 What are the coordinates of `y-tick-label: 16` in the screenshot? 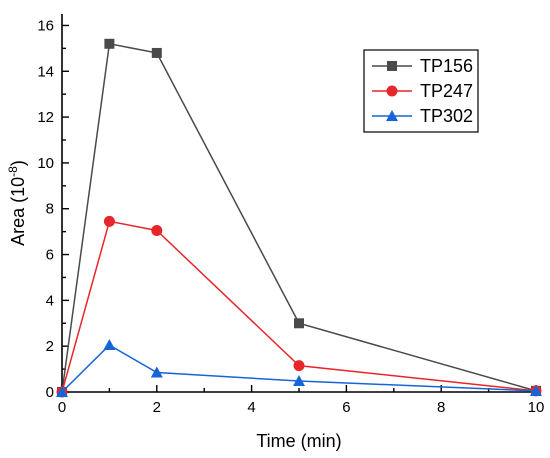 It's located at (45, 25).